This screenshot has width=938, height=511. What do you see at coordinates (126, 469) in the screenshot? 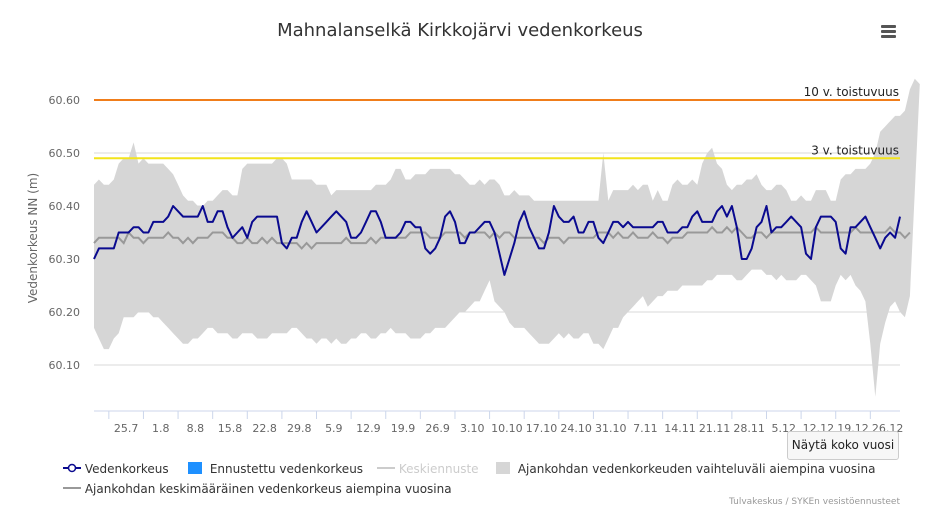
I see `legend-label: Vedenkorkeus` at bounding box center [126, 469].